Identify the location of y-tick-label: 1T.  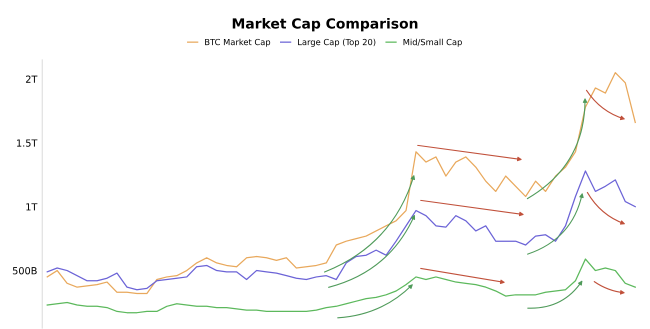
(32, 206).